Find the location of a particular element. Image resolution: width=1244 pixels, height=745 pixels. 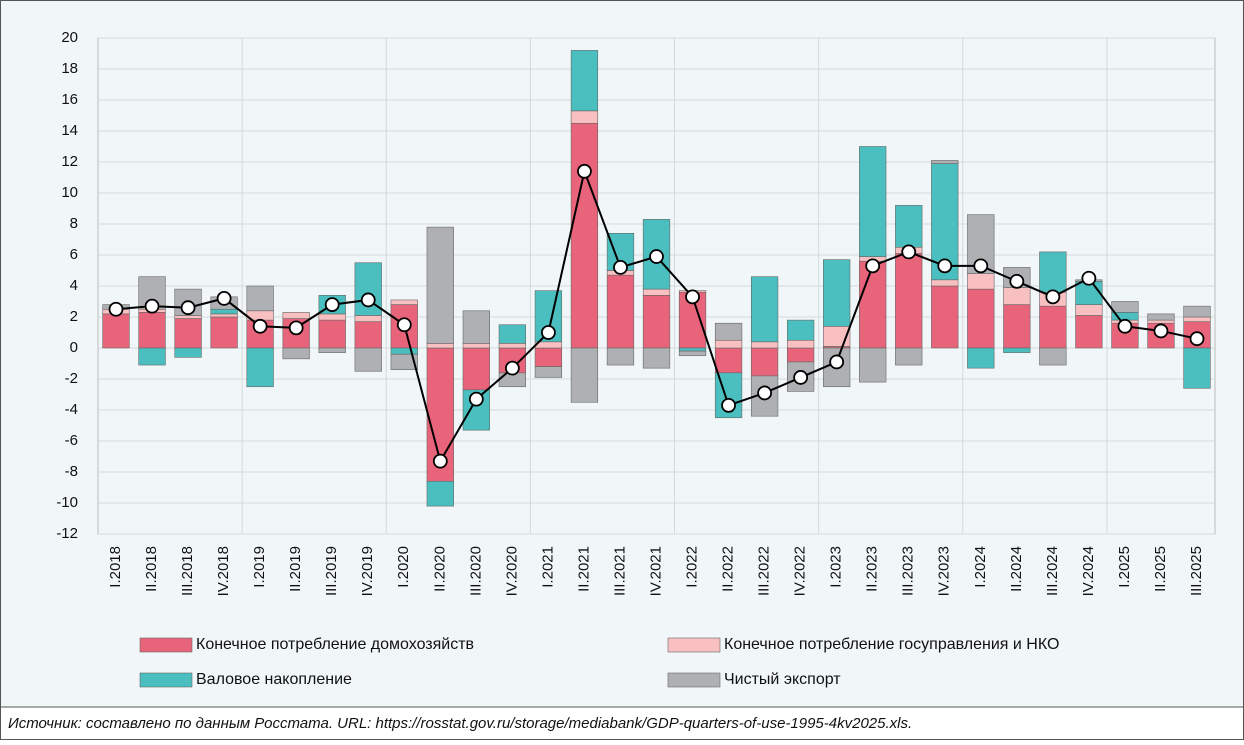

legend-label: Конечное потребление госуправления и НКО is located at coordinates (891, 644).